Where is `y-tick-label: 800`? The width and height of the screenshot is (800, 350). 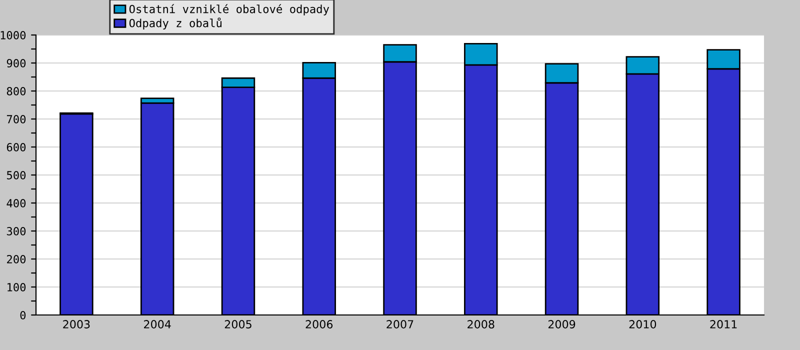
y-tick-label: 800 is located at coordinates (16, 91).